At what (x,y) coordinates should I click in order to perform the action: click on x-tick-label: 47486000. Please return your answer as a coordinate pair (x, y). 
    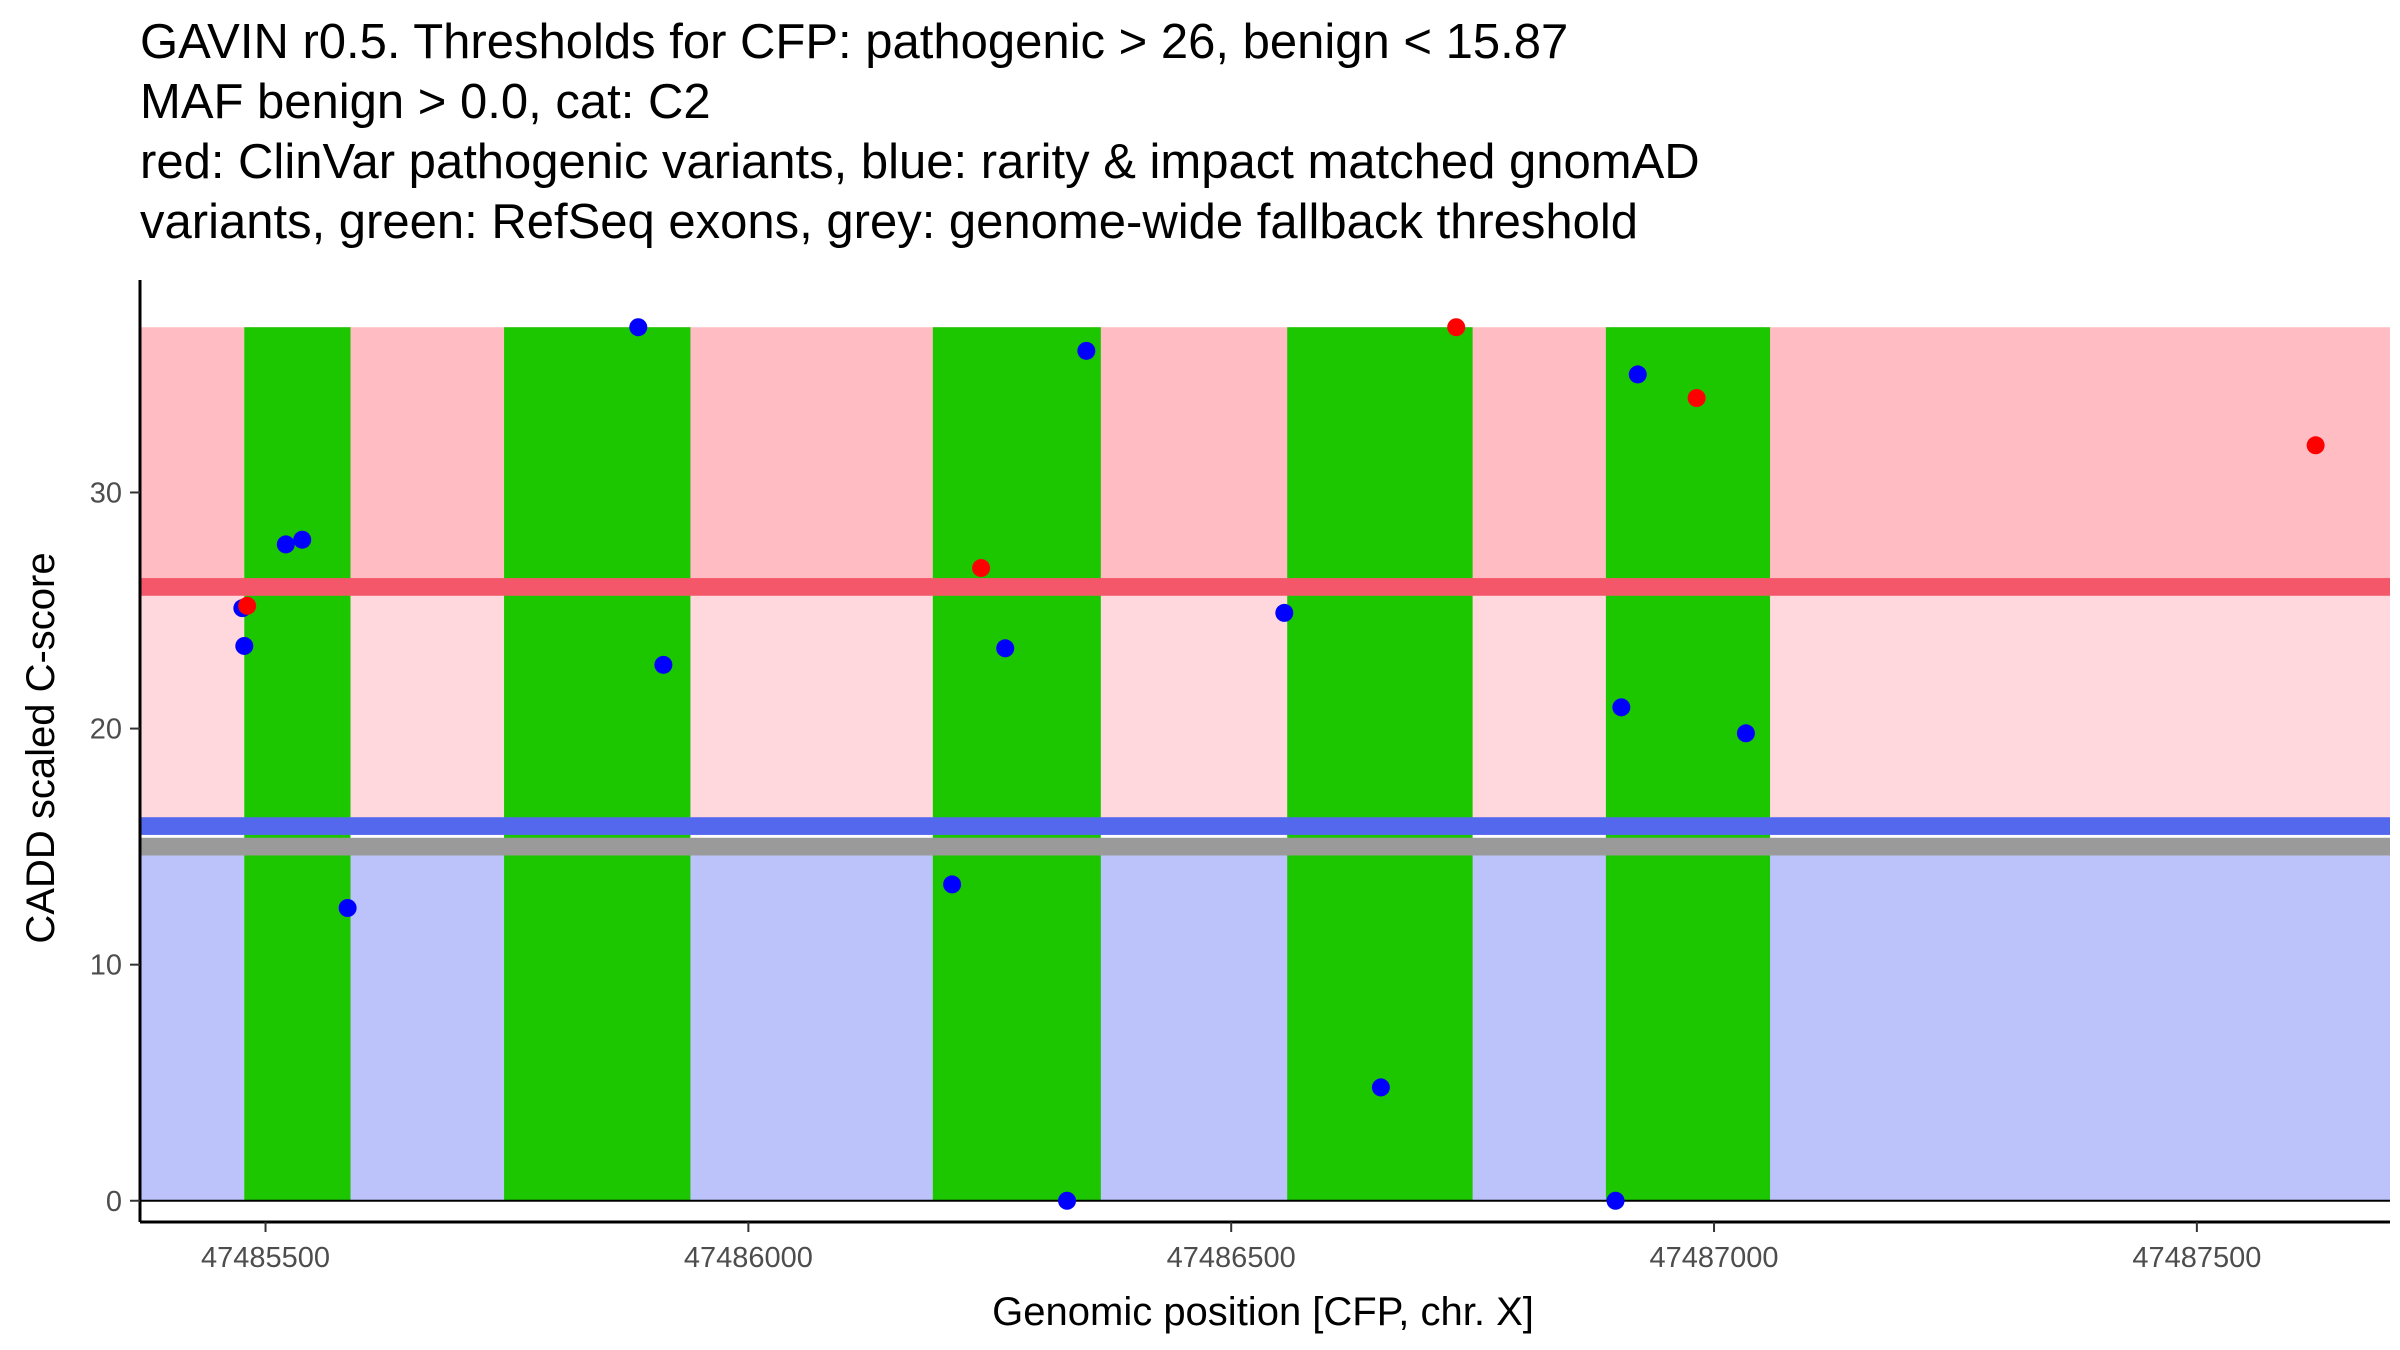
    Looking at the image, I should click on (748, 1258).